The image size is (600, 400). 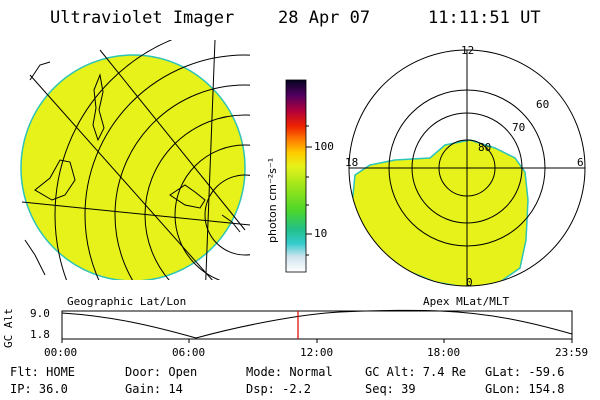 What do you see at coordinates (289, 372) in the screenshot?
I see `status-mode: Mode: Normal` at bounding box center [289, 372].